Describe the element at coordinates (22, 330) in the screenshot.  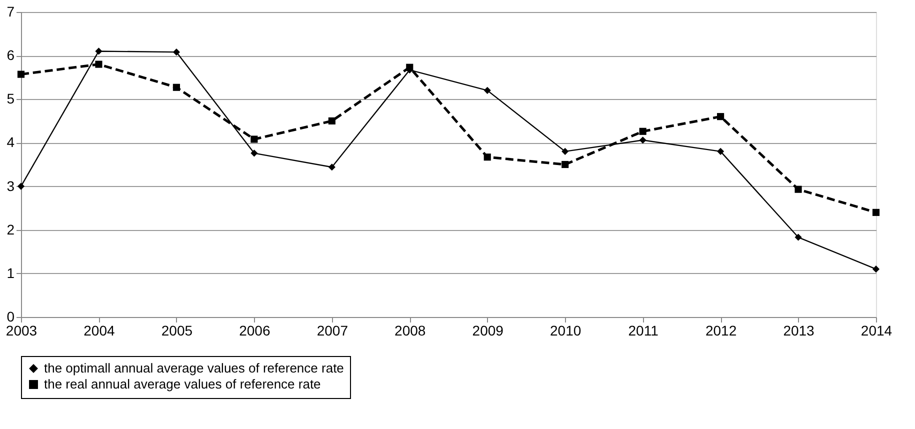
I see `x-tick-label: 2003` at that location.